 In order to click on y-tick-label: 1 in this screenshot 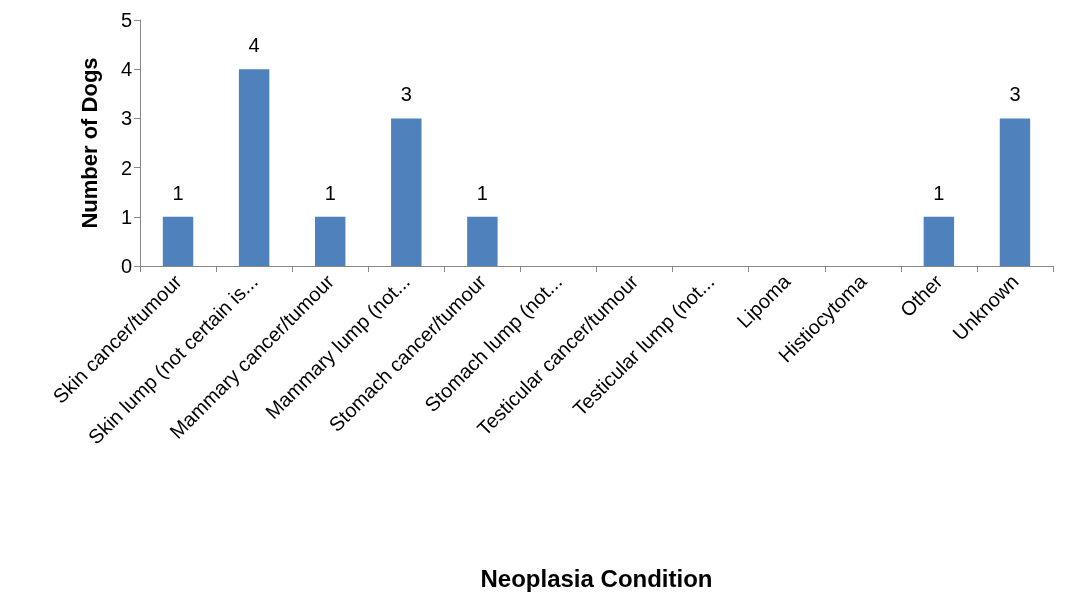, I will do `click(126, 216)`.